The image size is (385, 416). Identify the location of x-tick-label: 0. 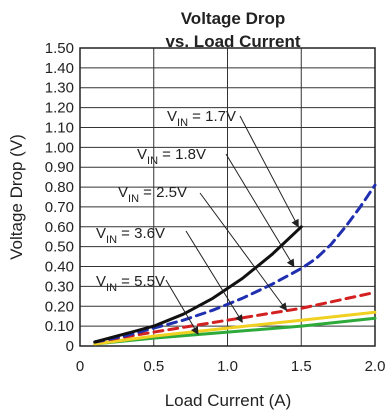
(80, 366).